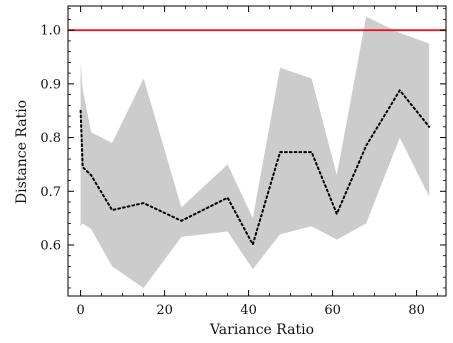 This screenshot has width=453, height=343. What do you see at coordinates (50, 138) in the screenshot?
I see `y-tick-label: 0.8` at bounding box center [50, 138].